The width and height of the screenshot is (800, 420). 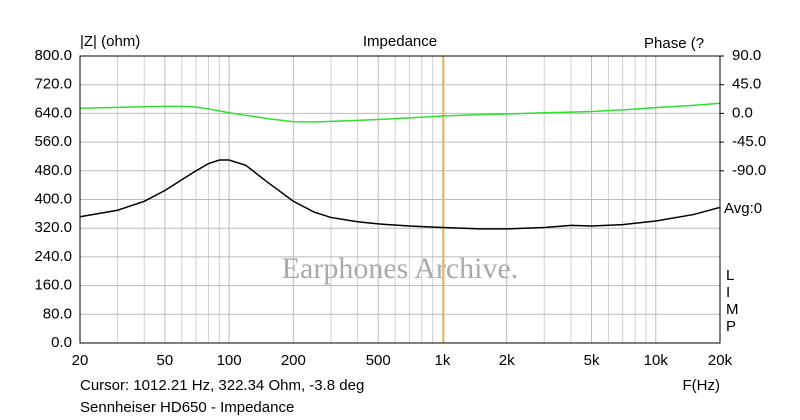 I want to click on y2-tick-label: 90.0, so click(x=746, y=55).